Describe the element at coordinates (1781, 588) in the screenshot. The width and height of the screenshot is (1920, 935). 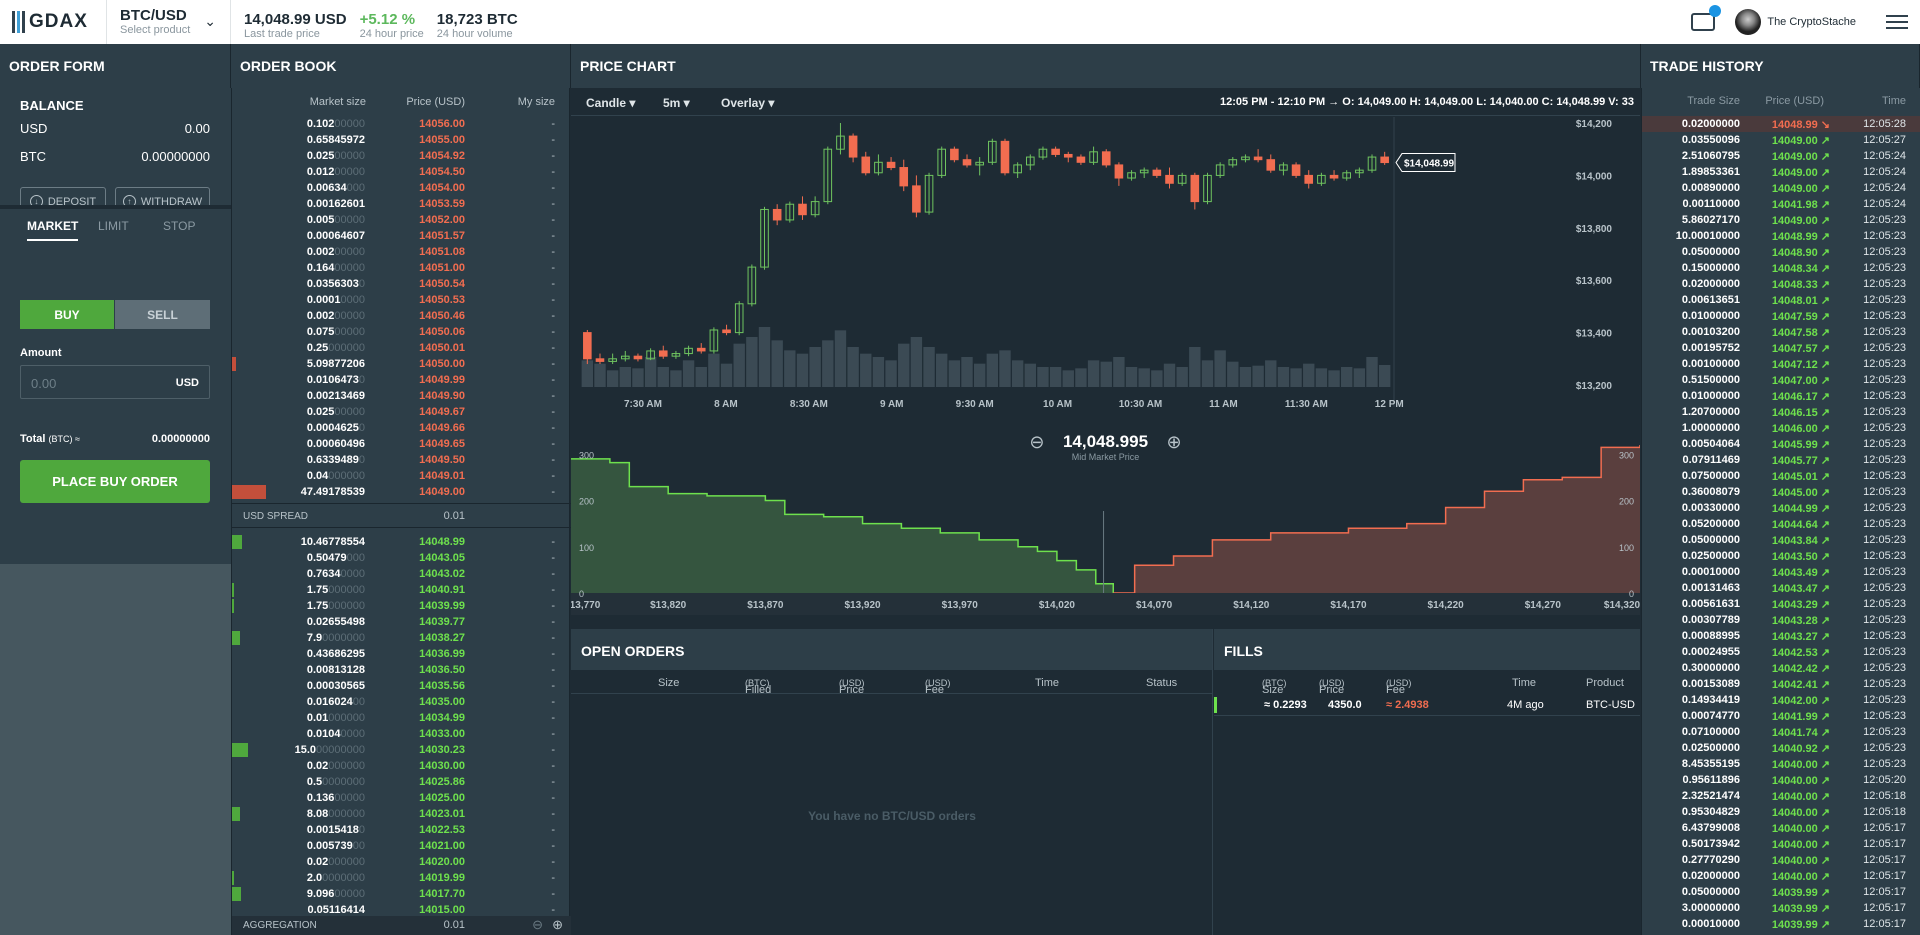
I see `trade-row: 0.00131463 14043.47 ↗ 12:05:23` at that location.